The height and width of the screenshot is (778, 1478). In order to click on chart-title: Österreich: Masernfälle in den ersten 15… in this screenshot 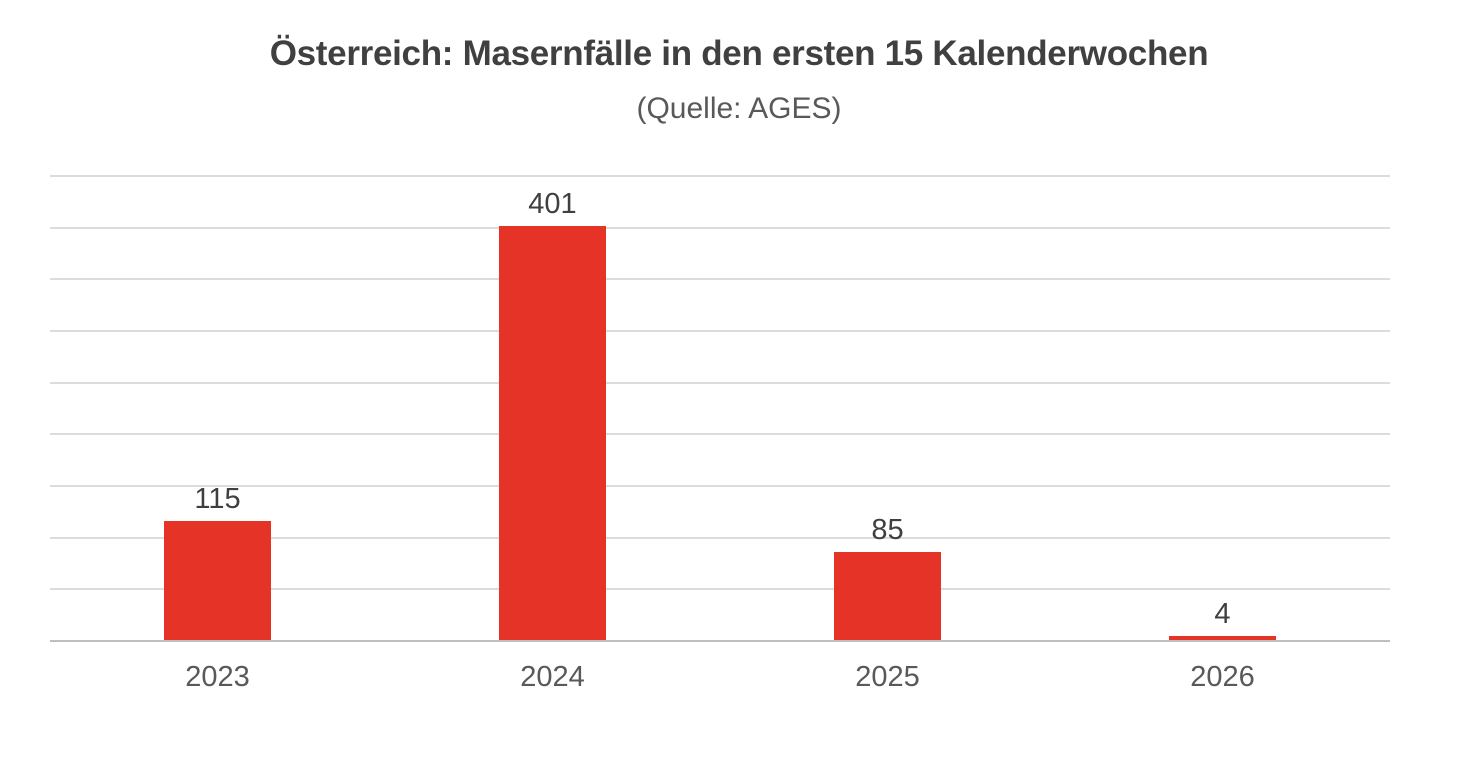, I will do `click(739, 53)`.